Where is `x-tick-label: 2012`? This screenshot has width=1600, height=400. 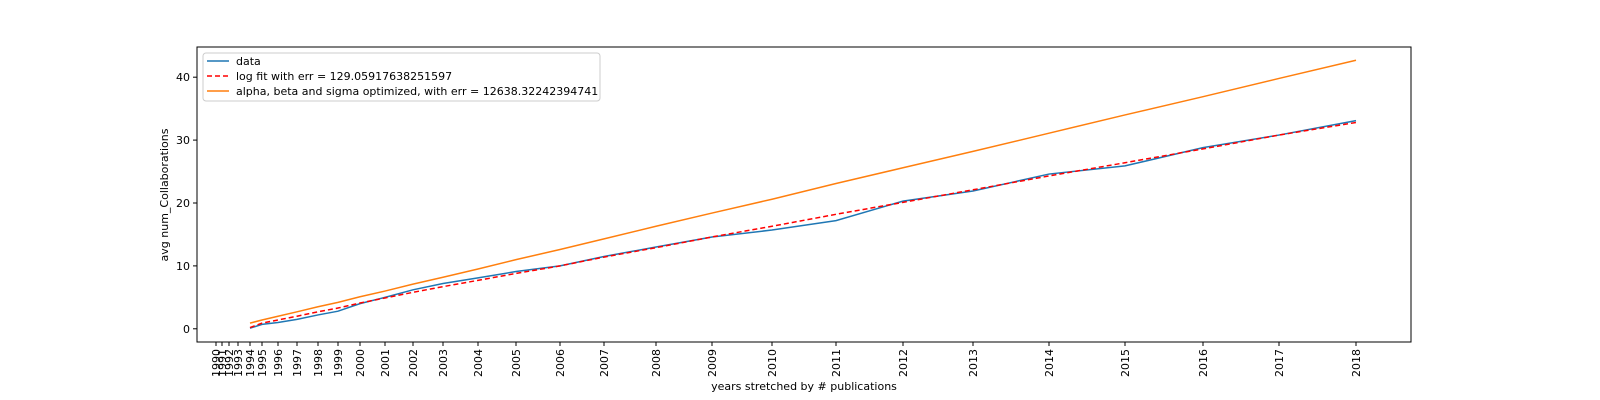 x-tick-label: 2012 is located at coordinates (903, 363).